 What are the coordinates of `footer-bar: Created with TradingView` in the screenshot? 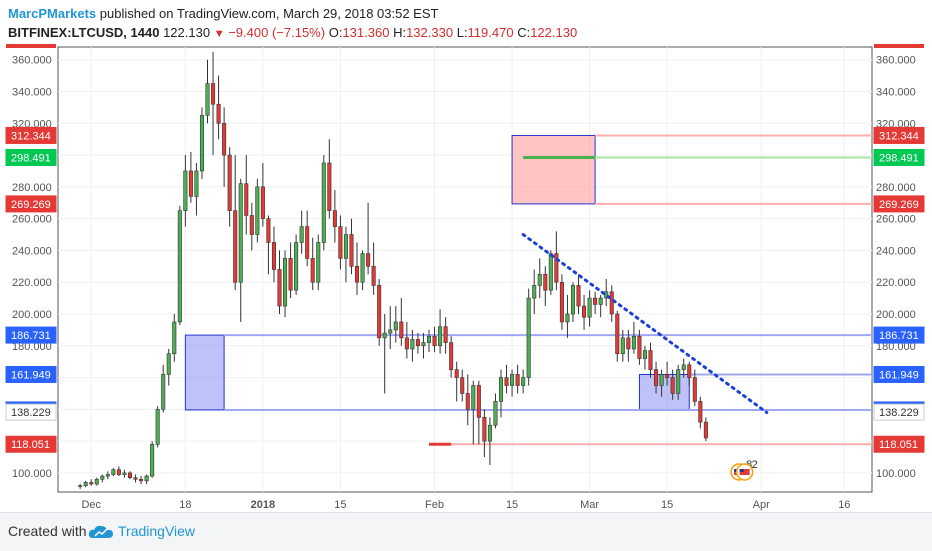 It's located at (466, 531).